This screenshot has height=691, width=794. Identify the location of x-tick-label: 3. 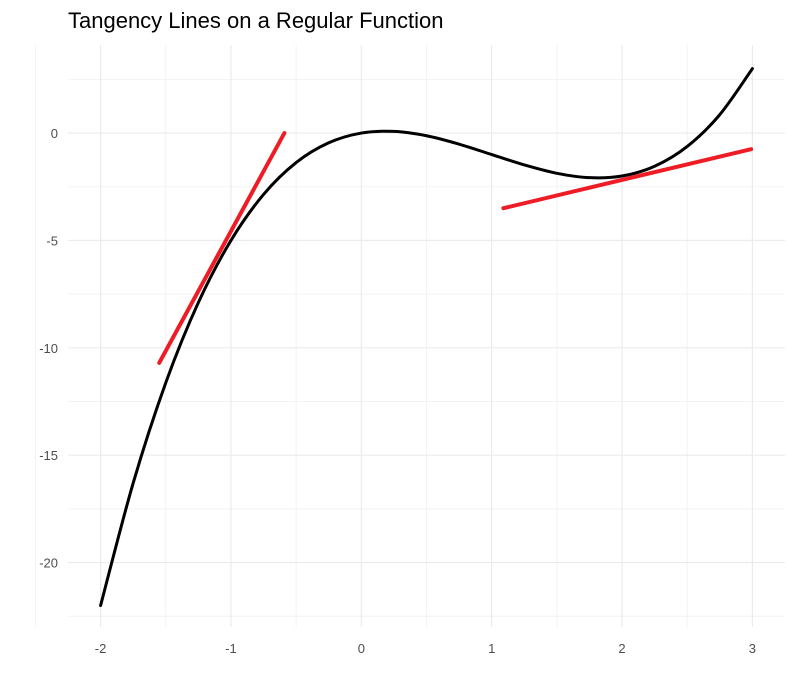
(752, 648).